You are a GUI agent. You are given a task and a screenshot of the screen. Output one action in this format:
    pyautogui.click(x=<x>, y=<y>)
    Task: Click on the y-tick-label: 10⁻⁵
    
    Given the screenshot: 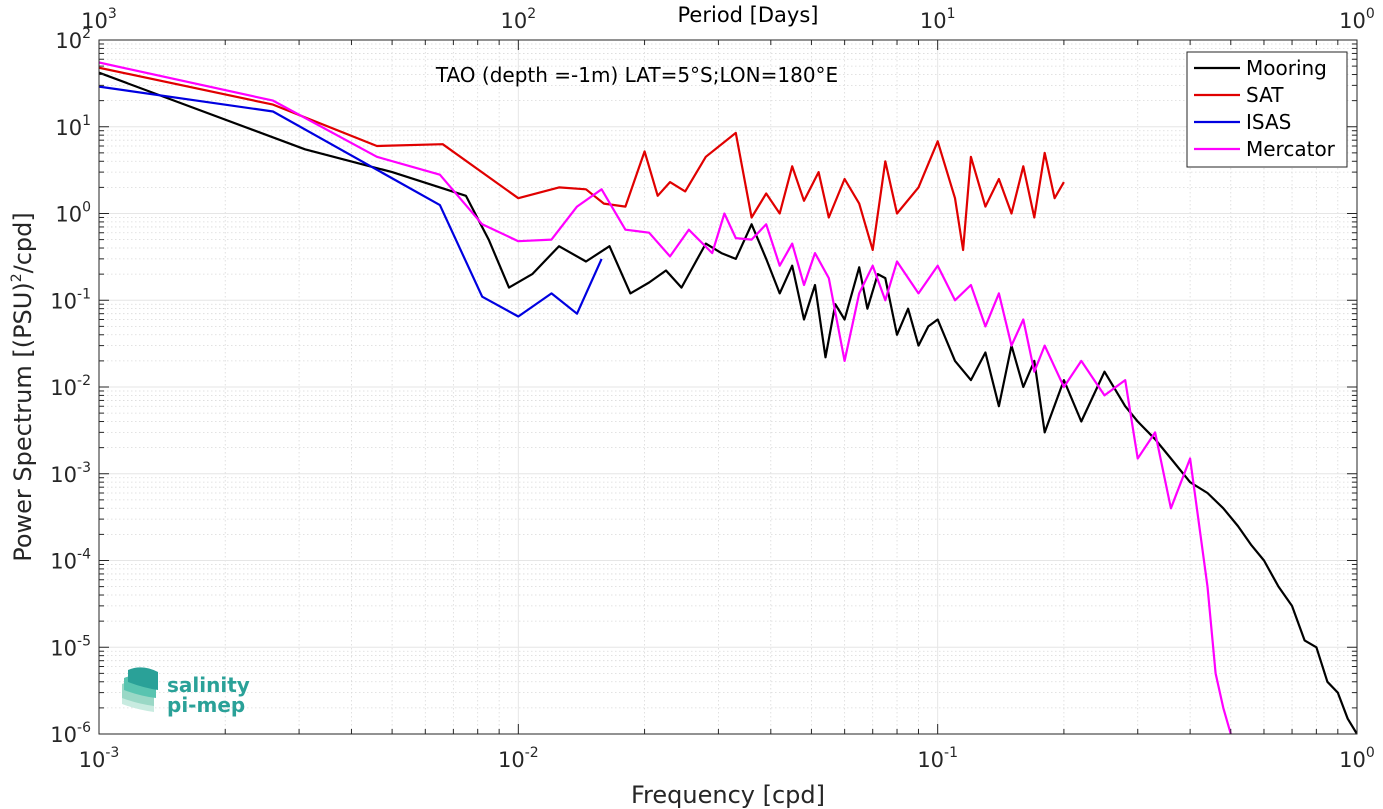 What is the action you would take?
    pyautogui.click(x=70, y=646)
    